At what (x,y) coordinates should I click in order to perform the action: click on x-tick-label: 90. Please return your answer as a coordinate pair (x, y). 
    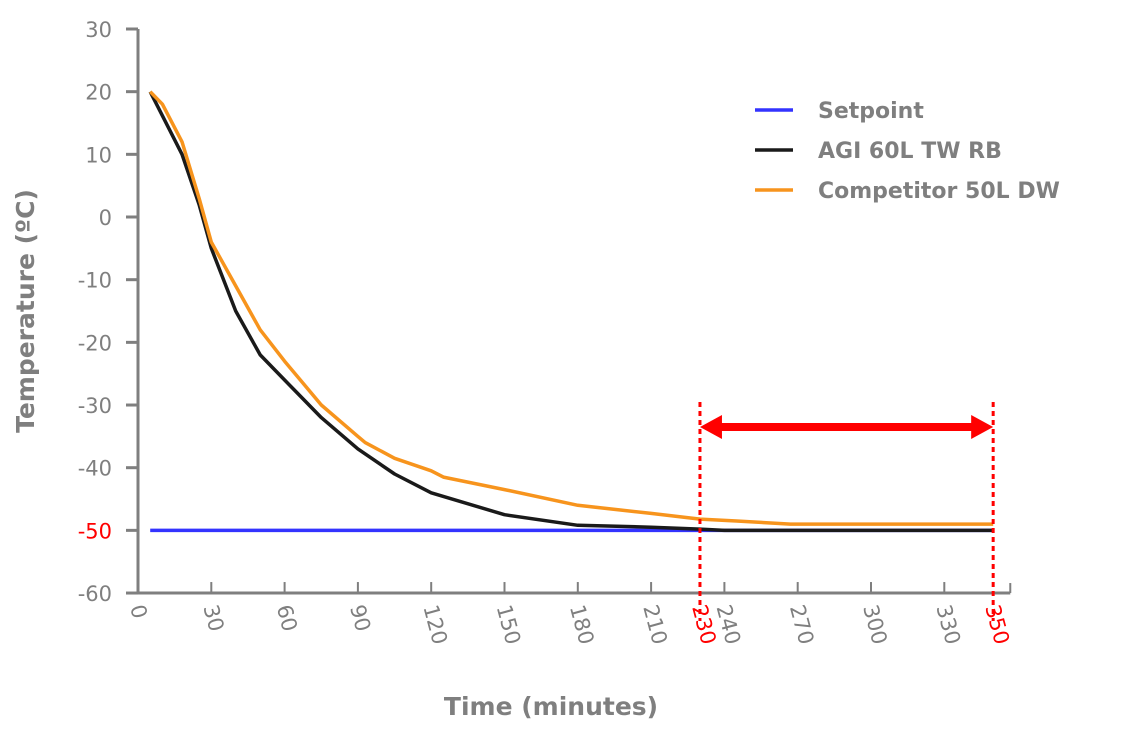
    Looking at the image, I should click on (360, 618).